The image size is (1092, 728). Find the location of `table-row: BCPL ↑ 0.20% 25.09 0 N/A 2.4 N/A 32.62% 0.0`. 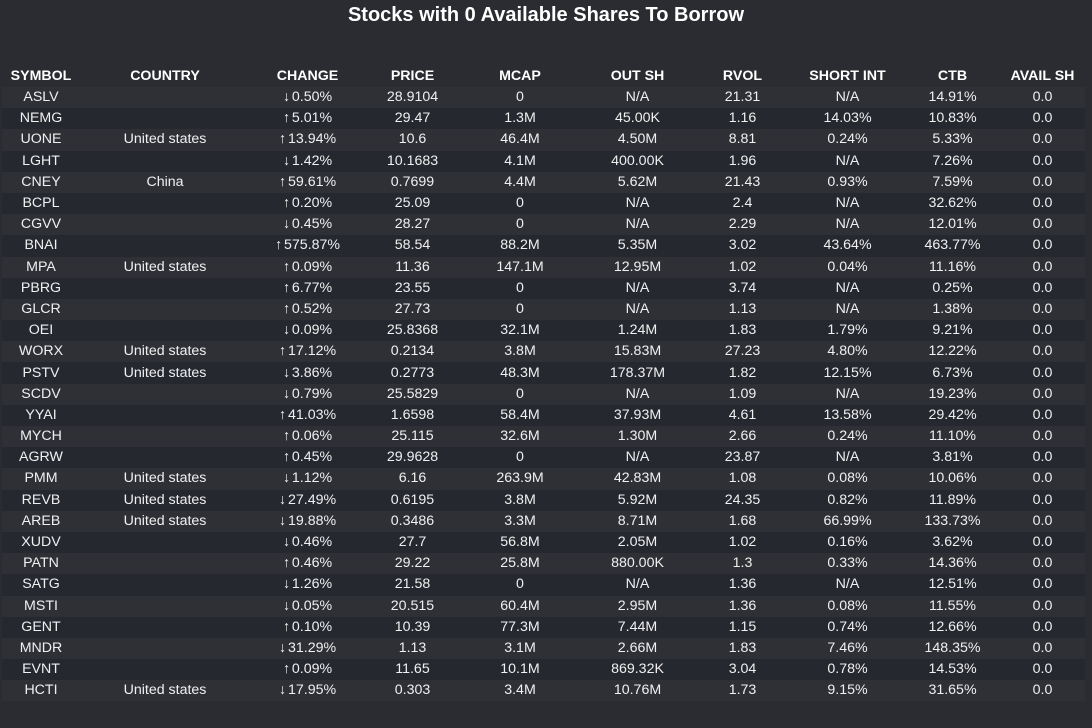

table-row: BCPL ↑ 0.20% 25.09 0 N/A 2.4 N/A 32.62% 0.0 is located at coordinates (543, 203).